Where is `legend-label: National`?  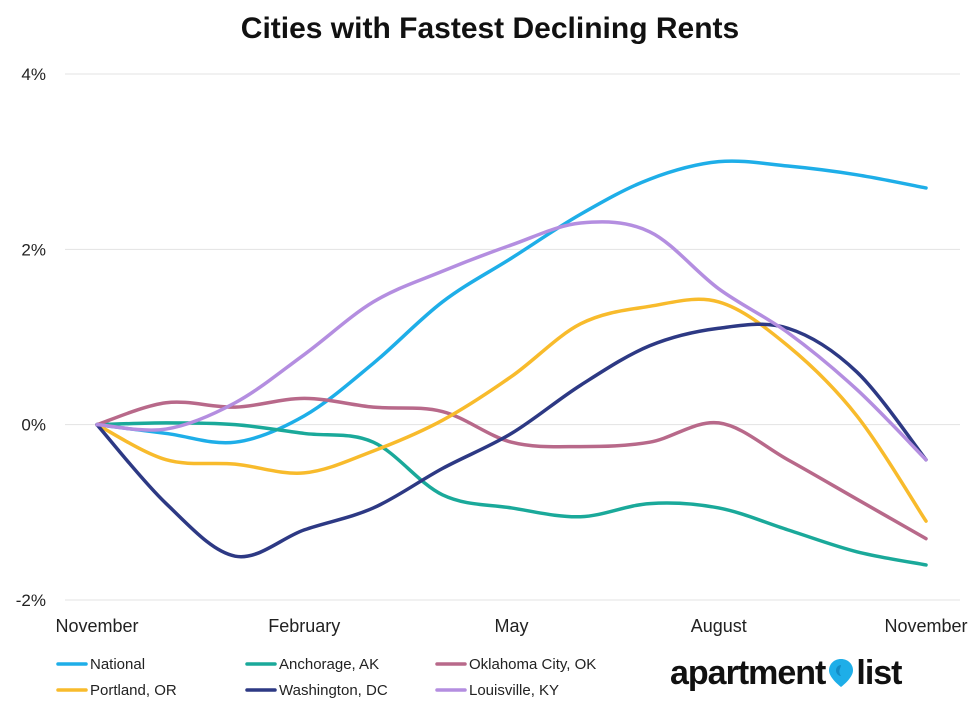 legend-label: National is located at coordinates (117, 664).